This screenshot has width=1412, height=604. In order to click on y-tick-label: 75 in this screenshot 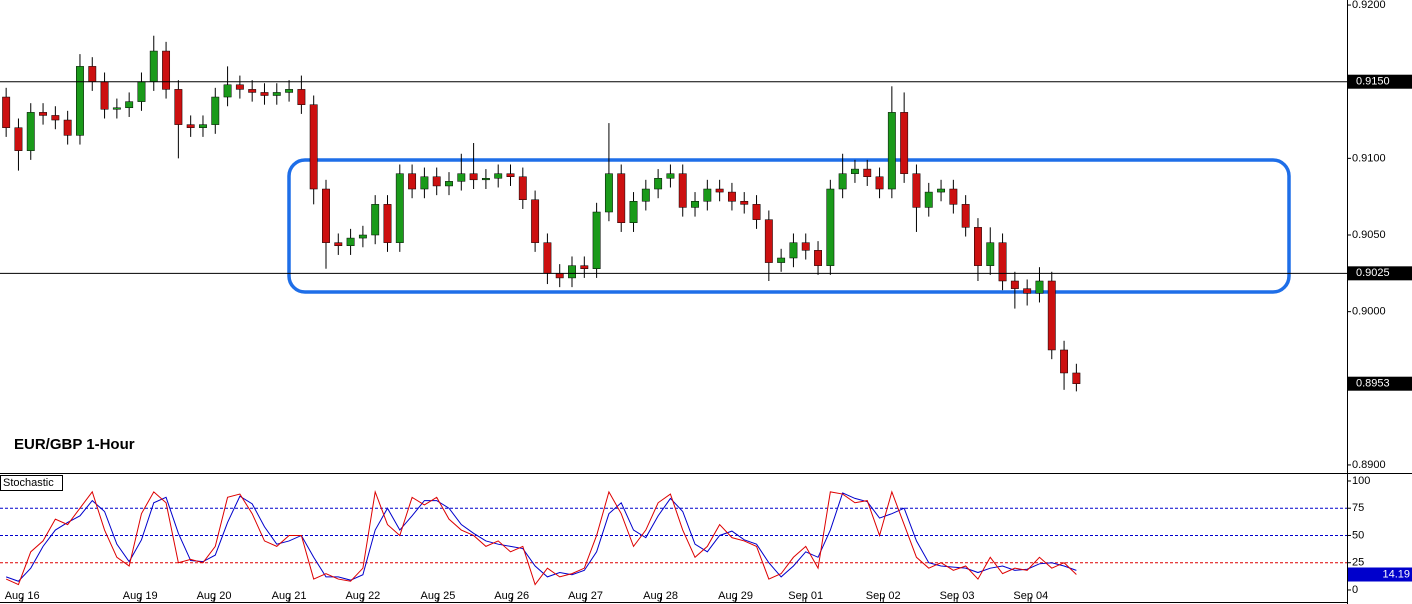, I will do `click(1358, 508)`.